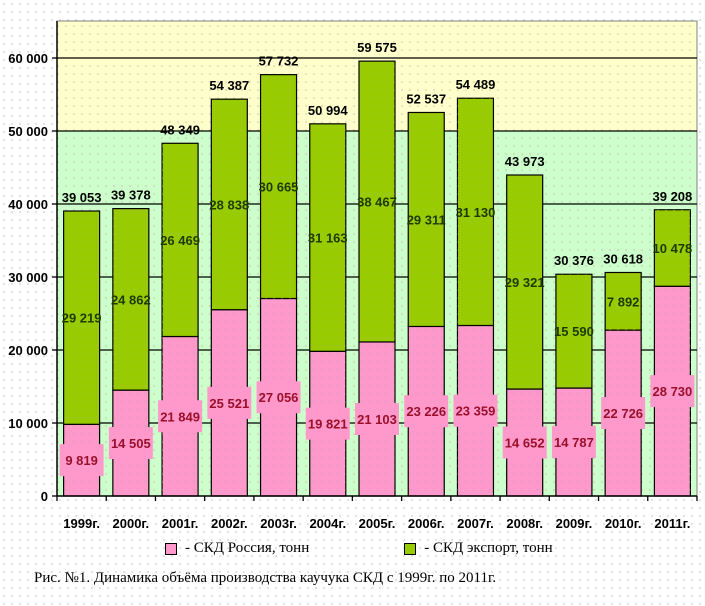 This screenshot has height=606, width=705. I want to click on x-tick-label: 1999г., so click(81, 523).